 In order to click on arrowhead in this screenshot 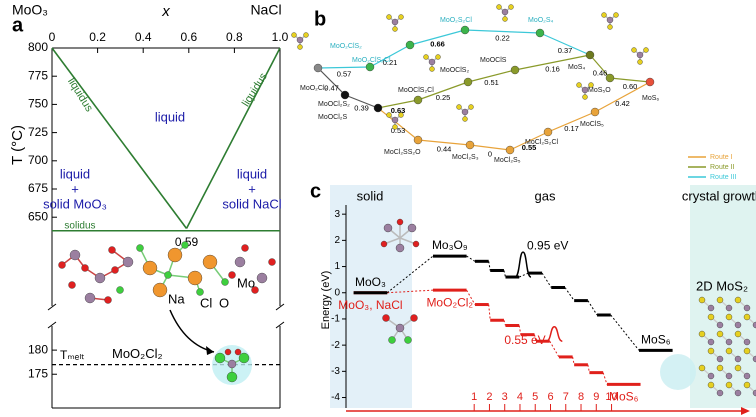, I will do `click(745, 411)`.